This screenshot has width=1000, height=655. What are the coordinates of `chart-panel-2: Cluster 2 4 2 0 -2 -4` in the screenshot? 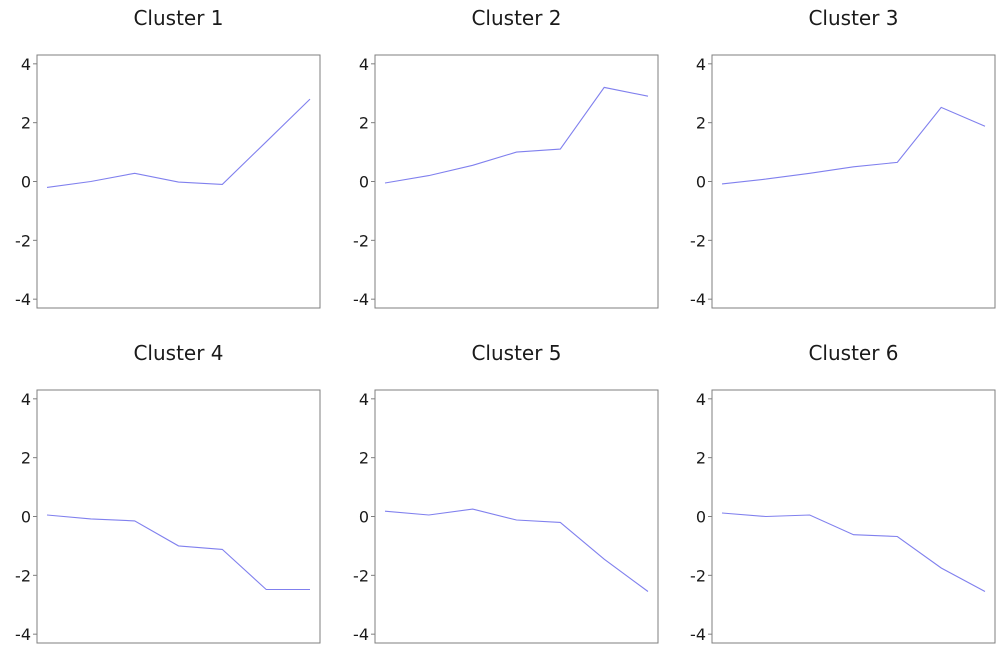 It's located at (506, 157).